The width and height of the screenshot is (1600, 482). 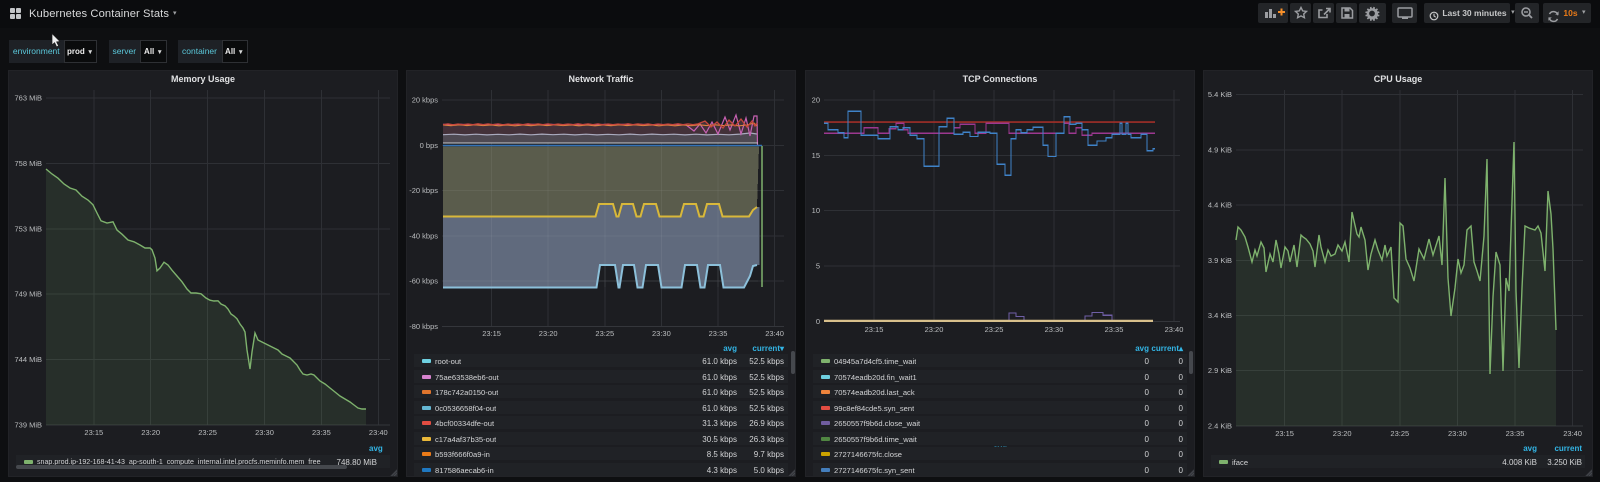 I want to click on svg-text: -20 kbps, so click(x=423, y=190).